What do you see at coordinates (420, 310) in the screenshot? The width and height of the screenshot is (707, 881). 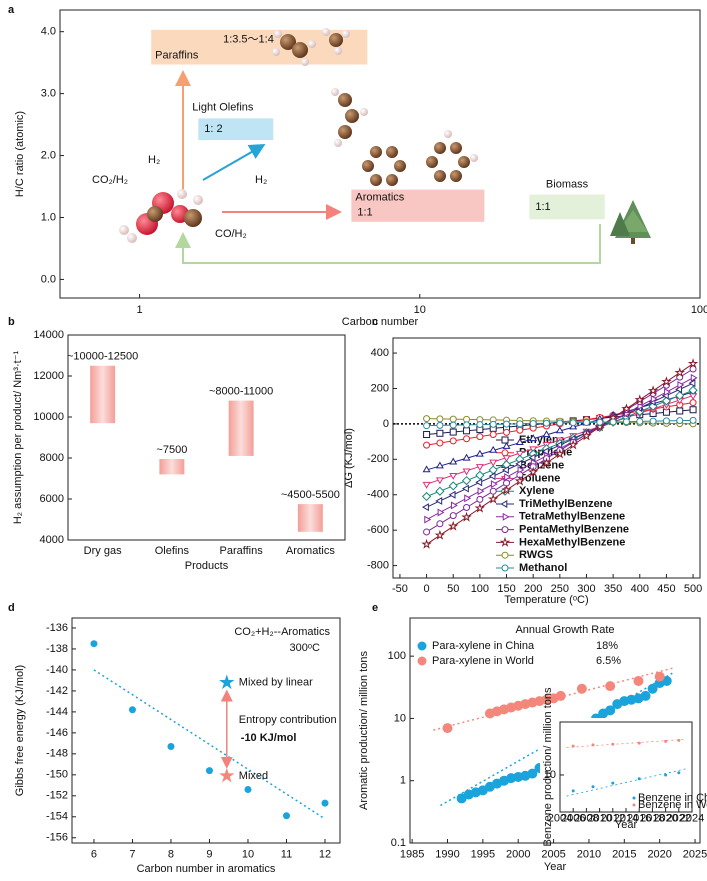 I see `x-tick-label: 10` at bounding box center [420, 310].